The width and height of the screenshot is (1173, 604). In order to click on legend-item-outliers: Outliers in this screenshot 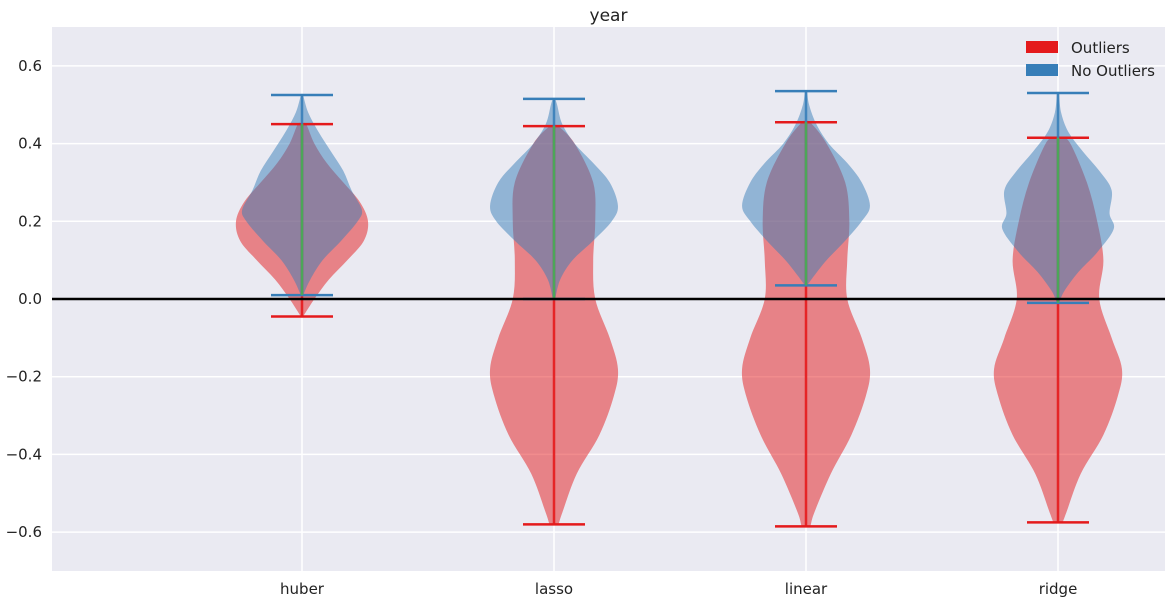, I will do `click(1078, 48)`.